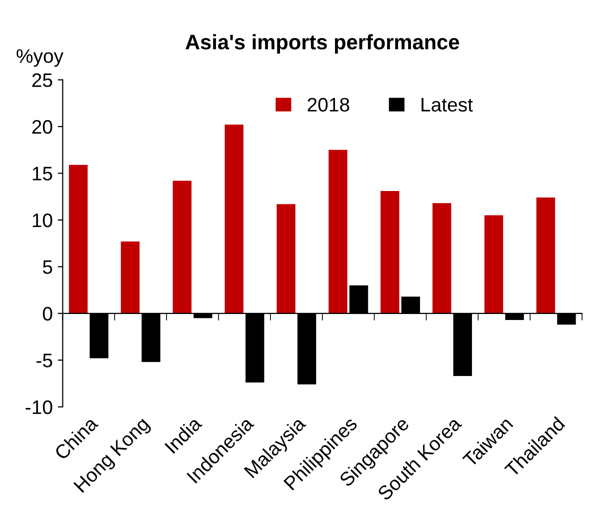  What do you see at coordinates (447, 105) in the screenshot?
I see `legend-label: Latest` at bounding box center [447, 105].